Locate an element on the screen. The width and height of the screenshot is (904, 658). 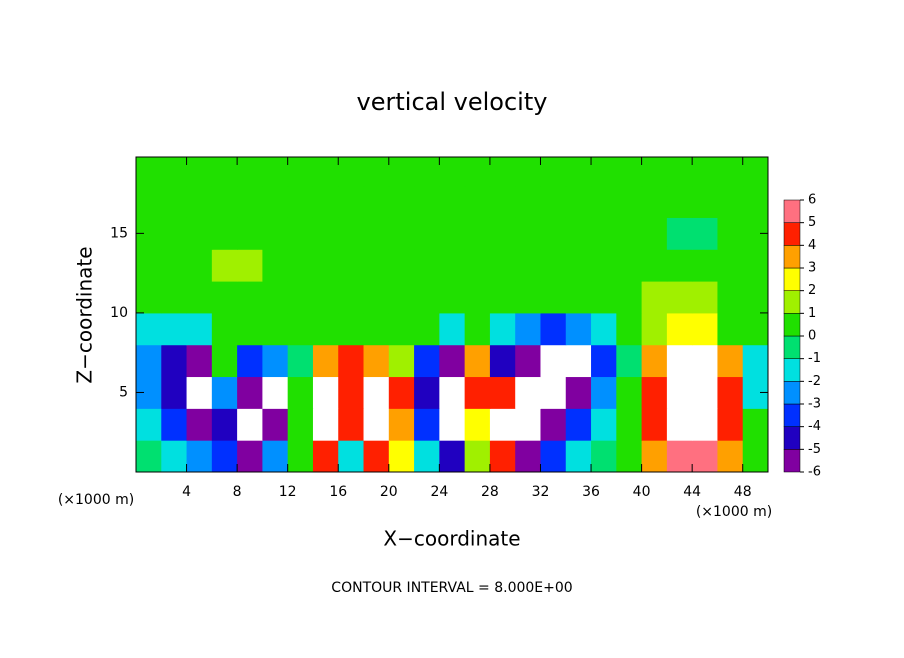
x-tick-label: 28 is located at coordinates (490, 492).